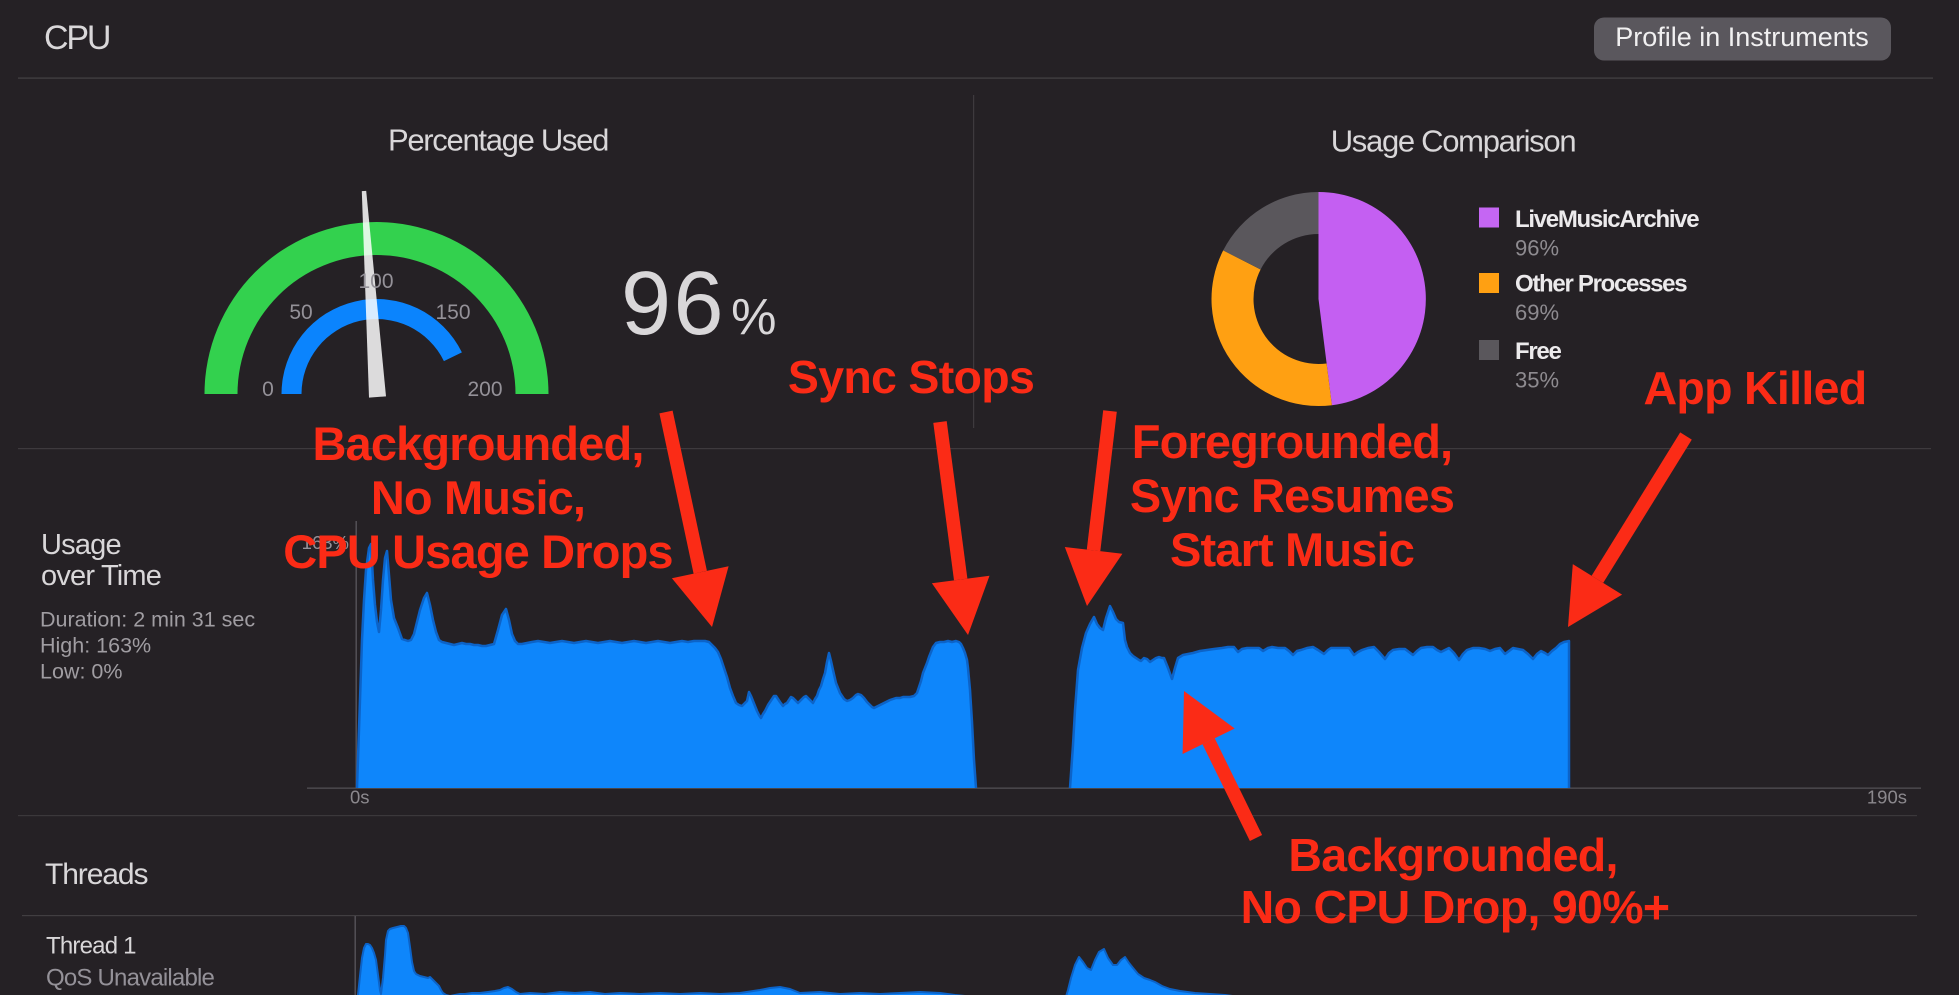  What do you see at coordinates (1292, 549) in the screenshot?
I see `svg-text: Start Music` at bounding box center [1292, 549].